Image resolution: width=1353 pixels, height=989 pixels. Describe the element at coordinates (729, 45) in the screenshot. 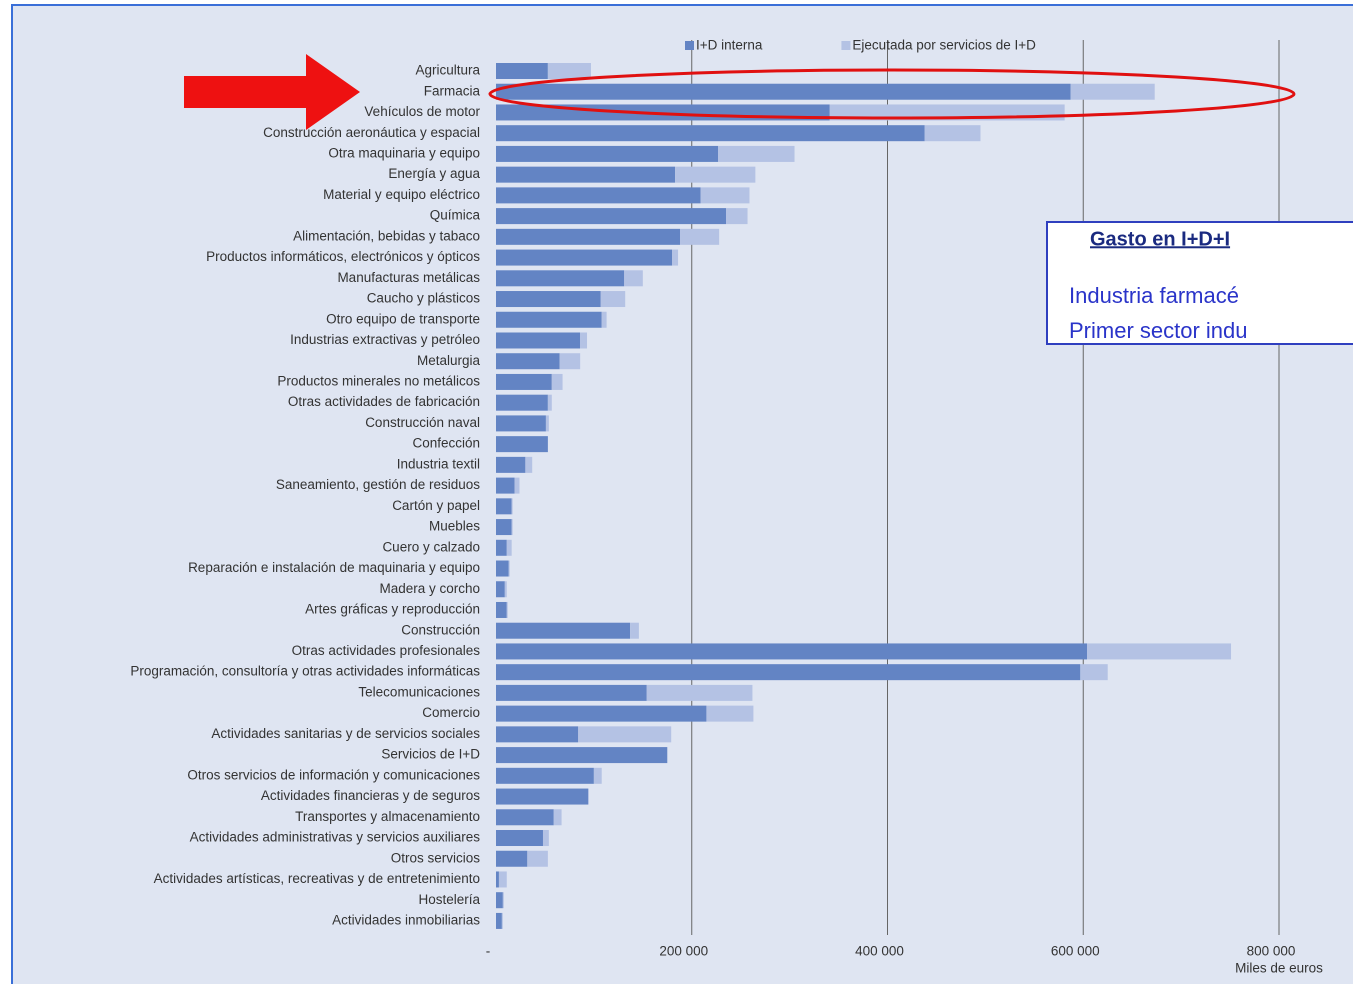

I see `legend-label: I+D interna` at that location.